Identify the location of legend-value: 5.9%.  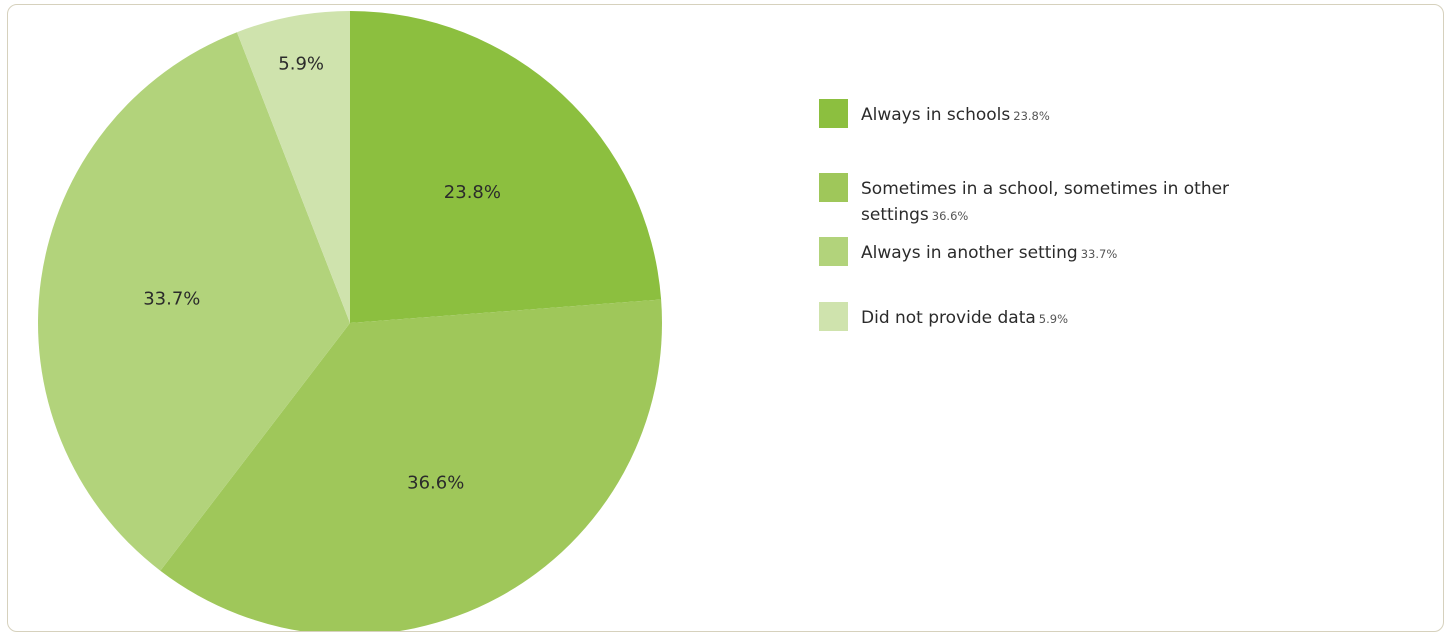
(1053, 319).